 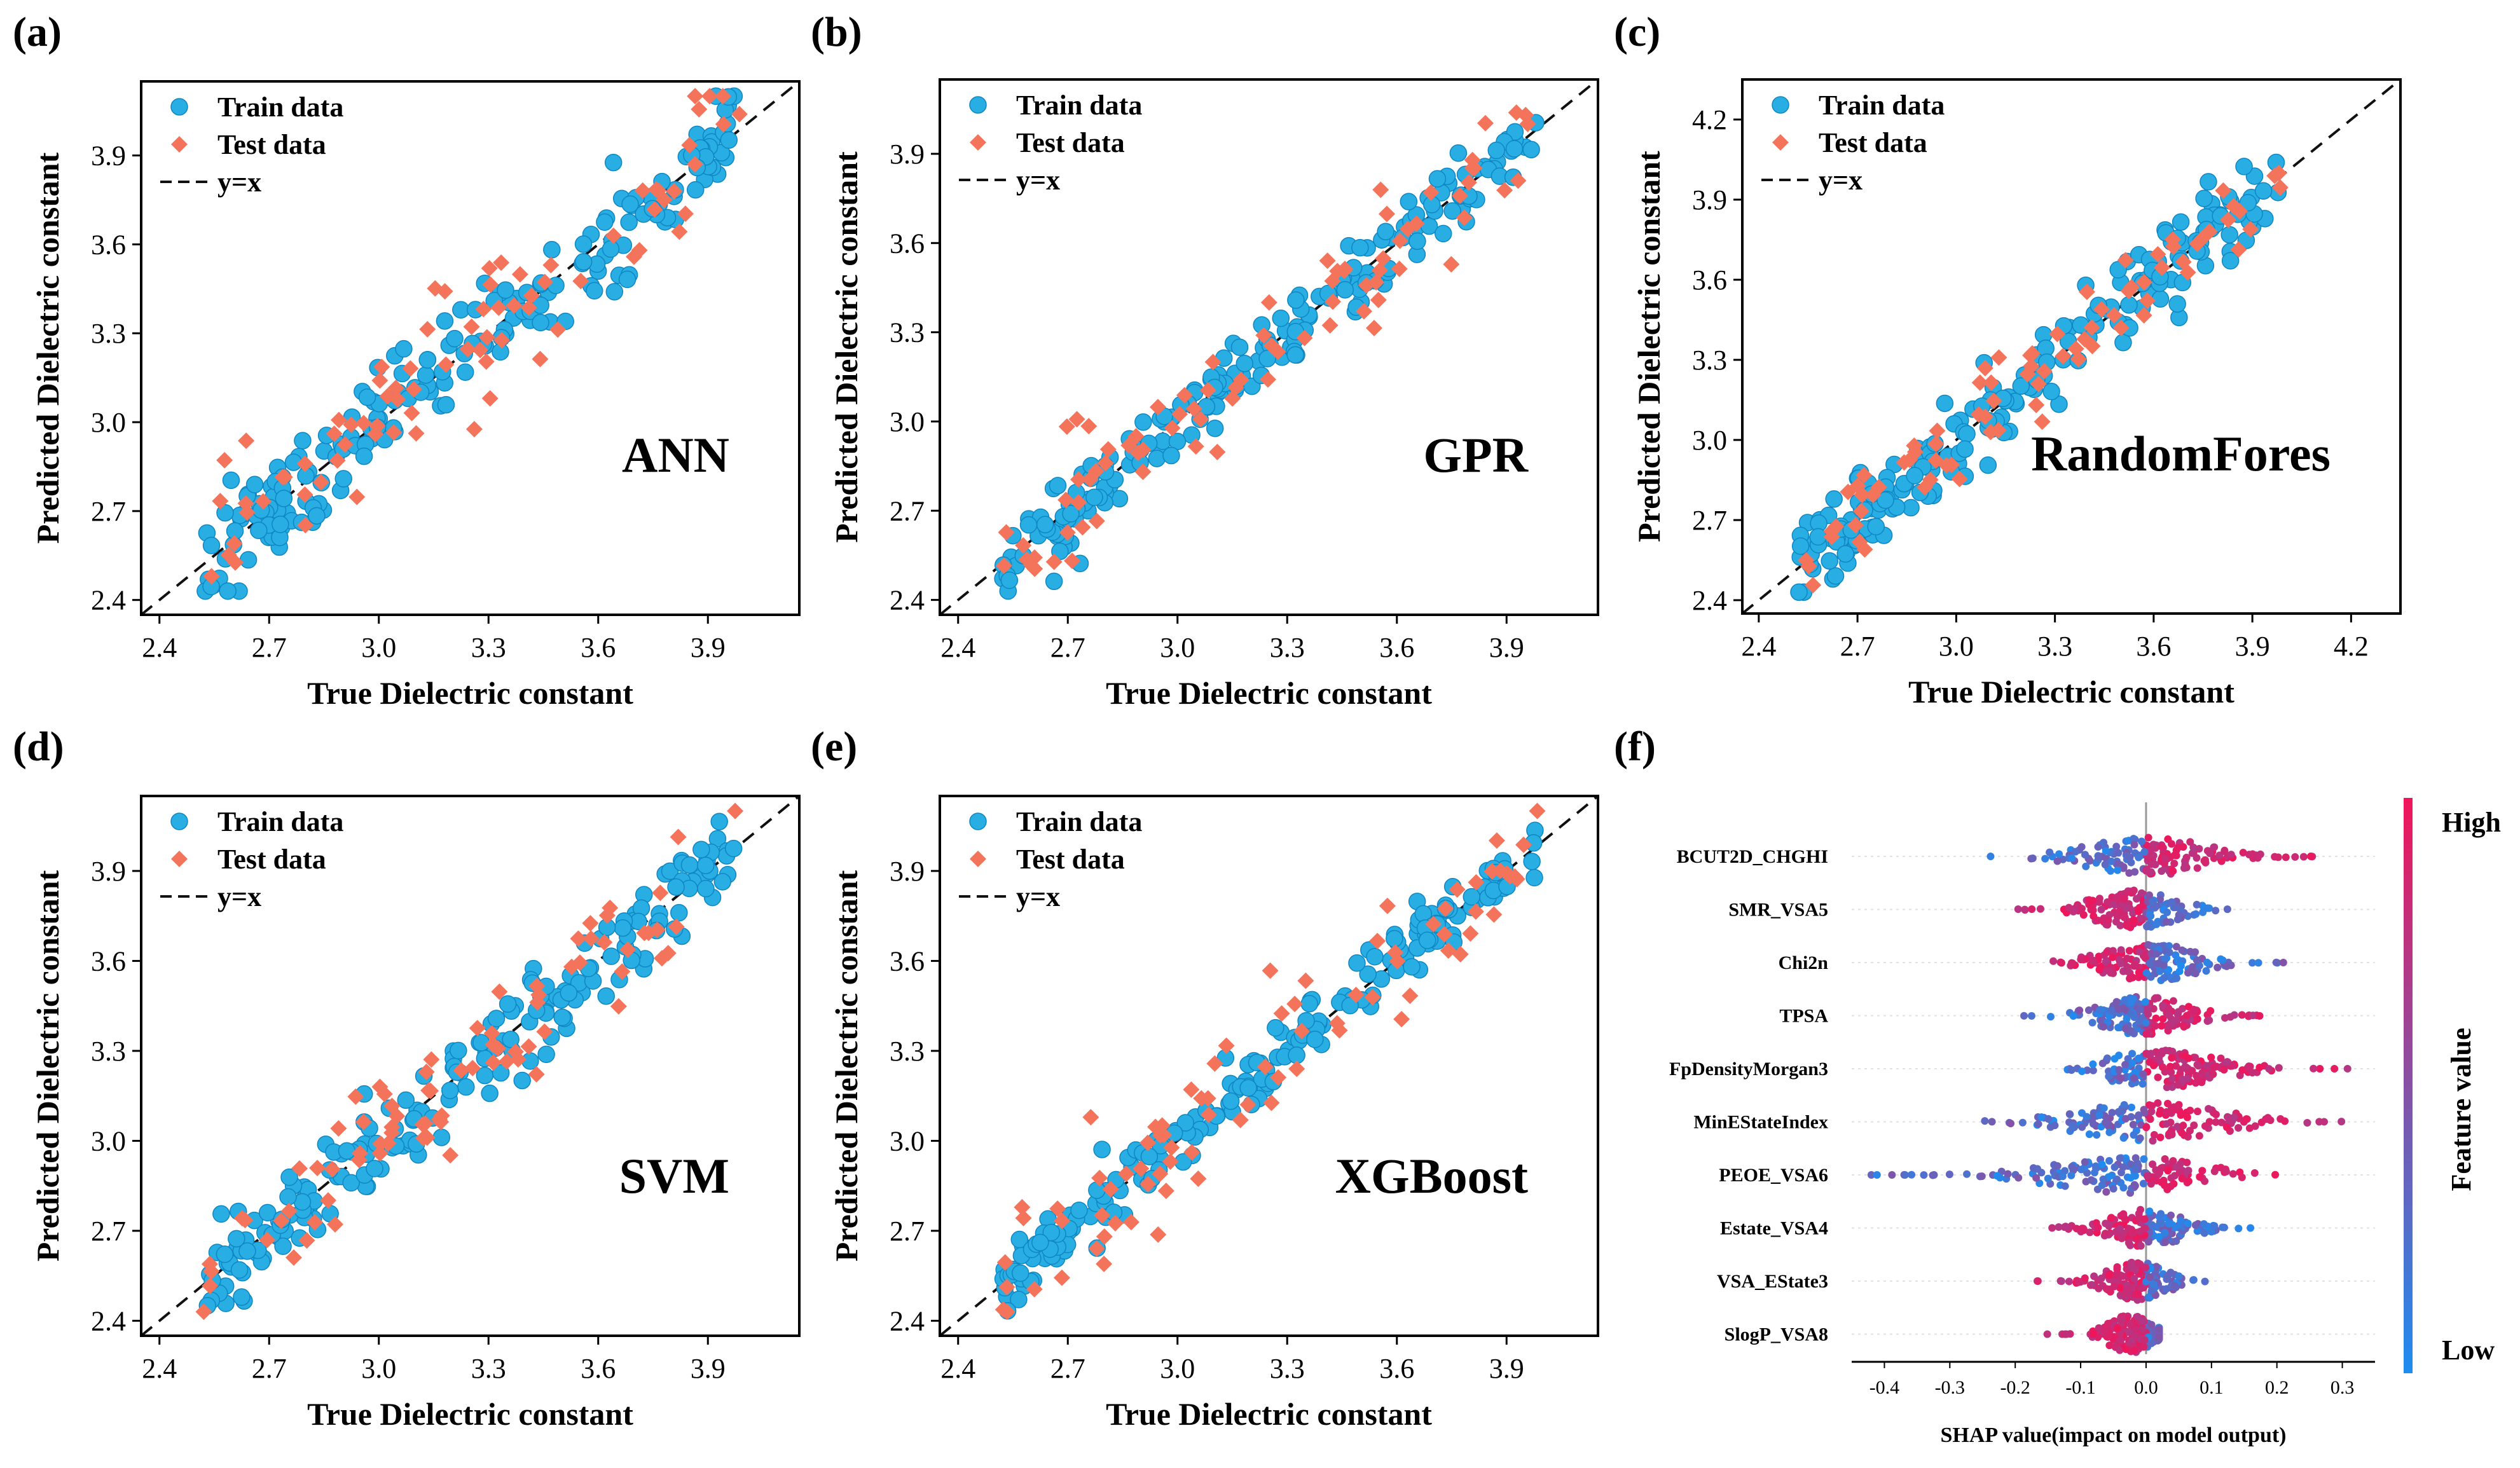 I want to click on colorbar-high-label: High, so click(x=2471, y=822).